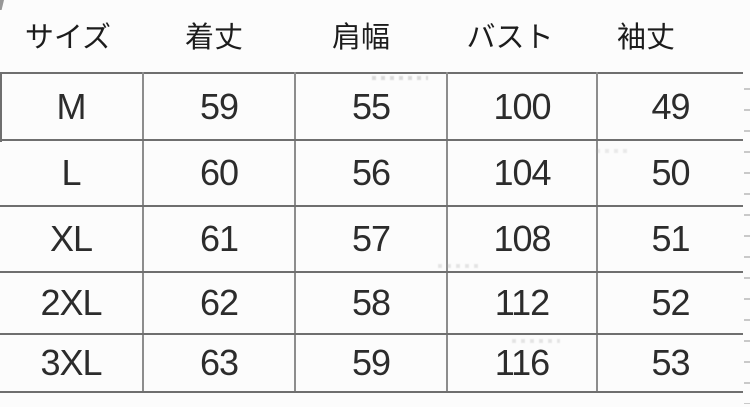 The width and height of the screenshot is (750, 407). Describe the element at coordinates (72, 303) in the screenshot. I see `size-label-cell: 2XL` at that location.